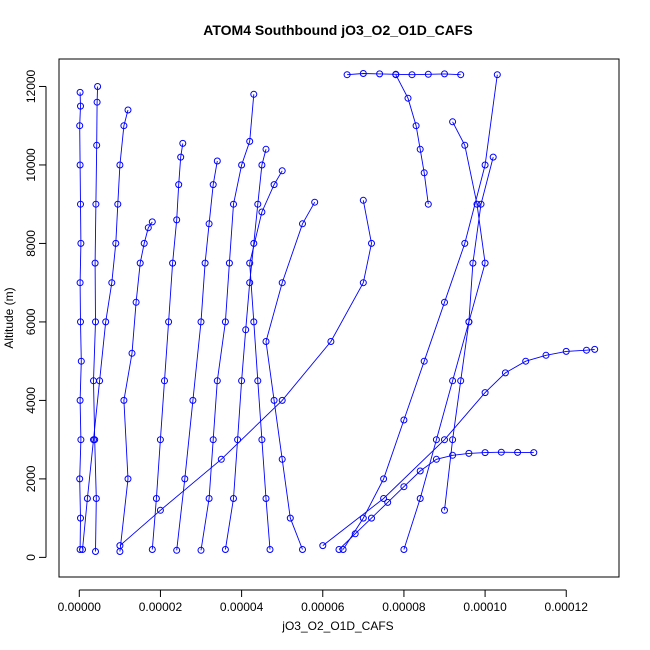 Image resolution: width=650 pixels, height=650 pixels. I want to click on y-tick-label: 2000, so click(31, 478).